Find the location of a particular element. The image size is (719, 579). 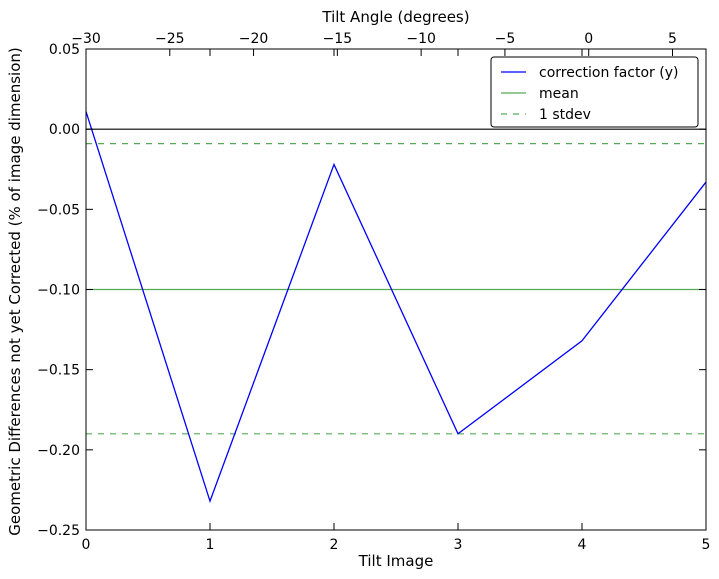

top-x-axis-title: Tilt Angle (degrees) is located at coordinates (395, 17).